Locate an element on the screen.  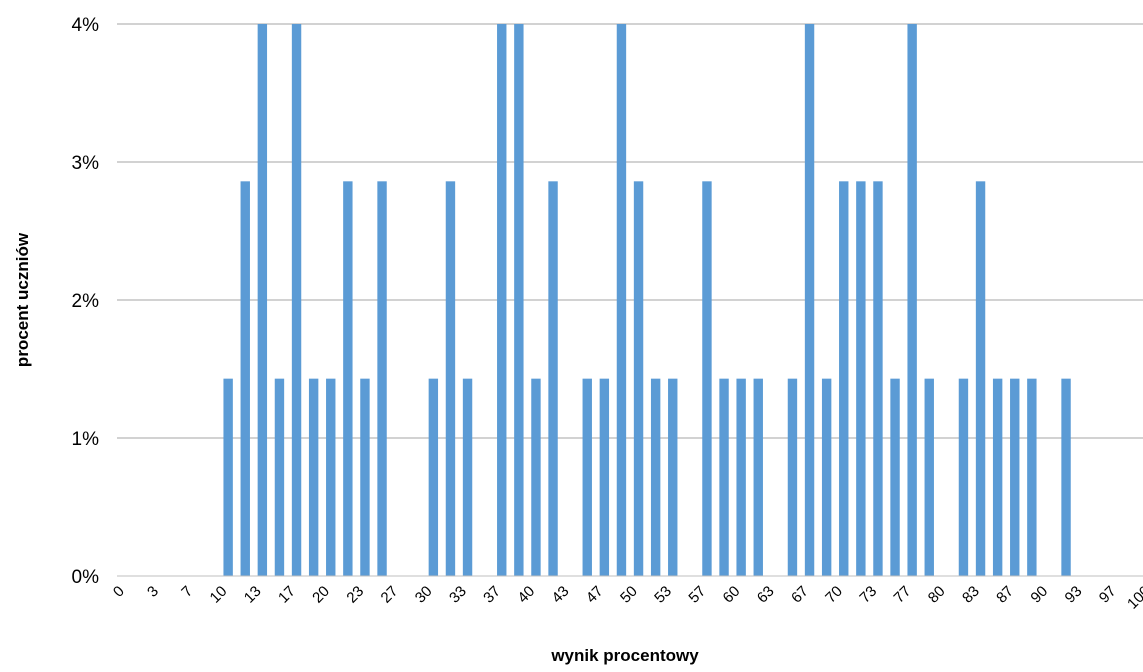
x-tick-label: 57 is located at coordinates (697, 595).